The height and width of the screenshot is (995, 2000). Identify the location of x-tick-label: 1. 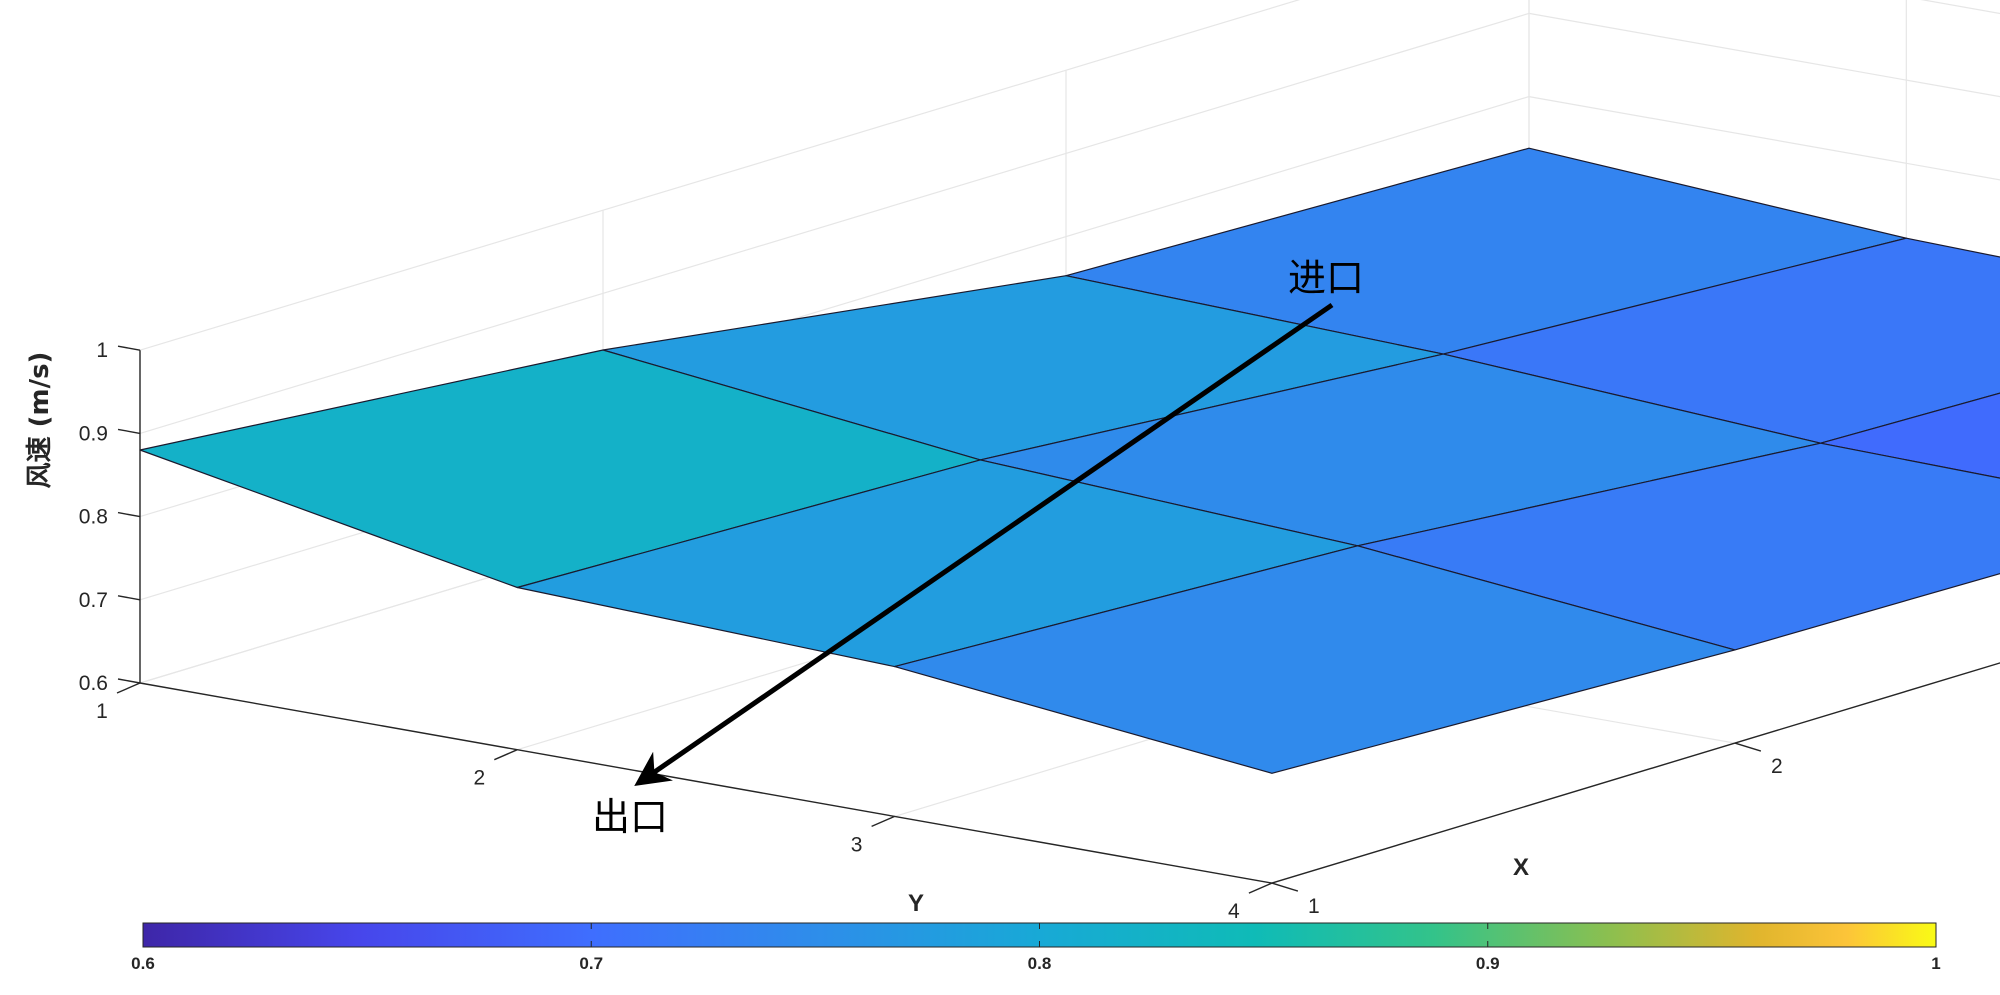
(1314, 906).